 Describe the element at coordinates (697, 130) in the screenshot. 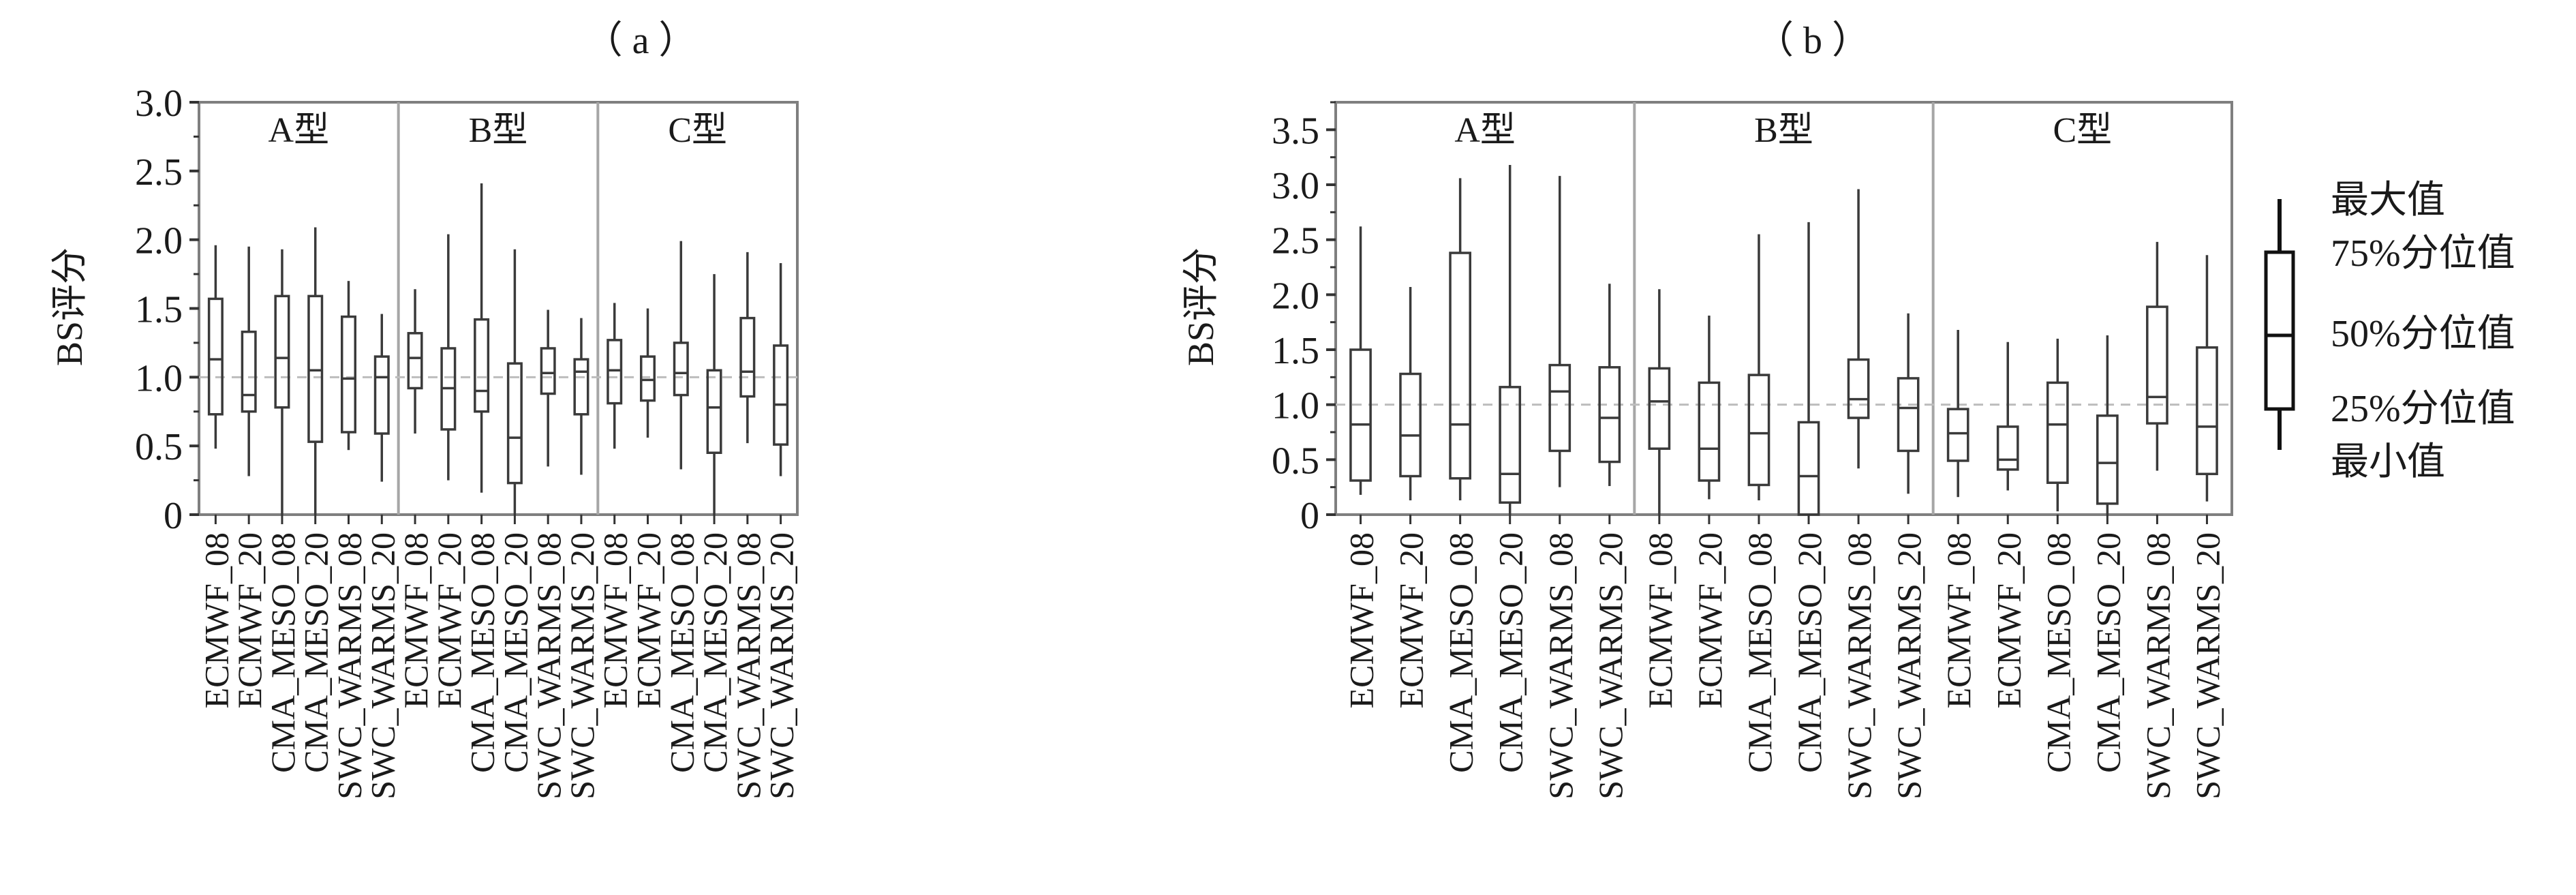

I see `group-label: C型` at that location.